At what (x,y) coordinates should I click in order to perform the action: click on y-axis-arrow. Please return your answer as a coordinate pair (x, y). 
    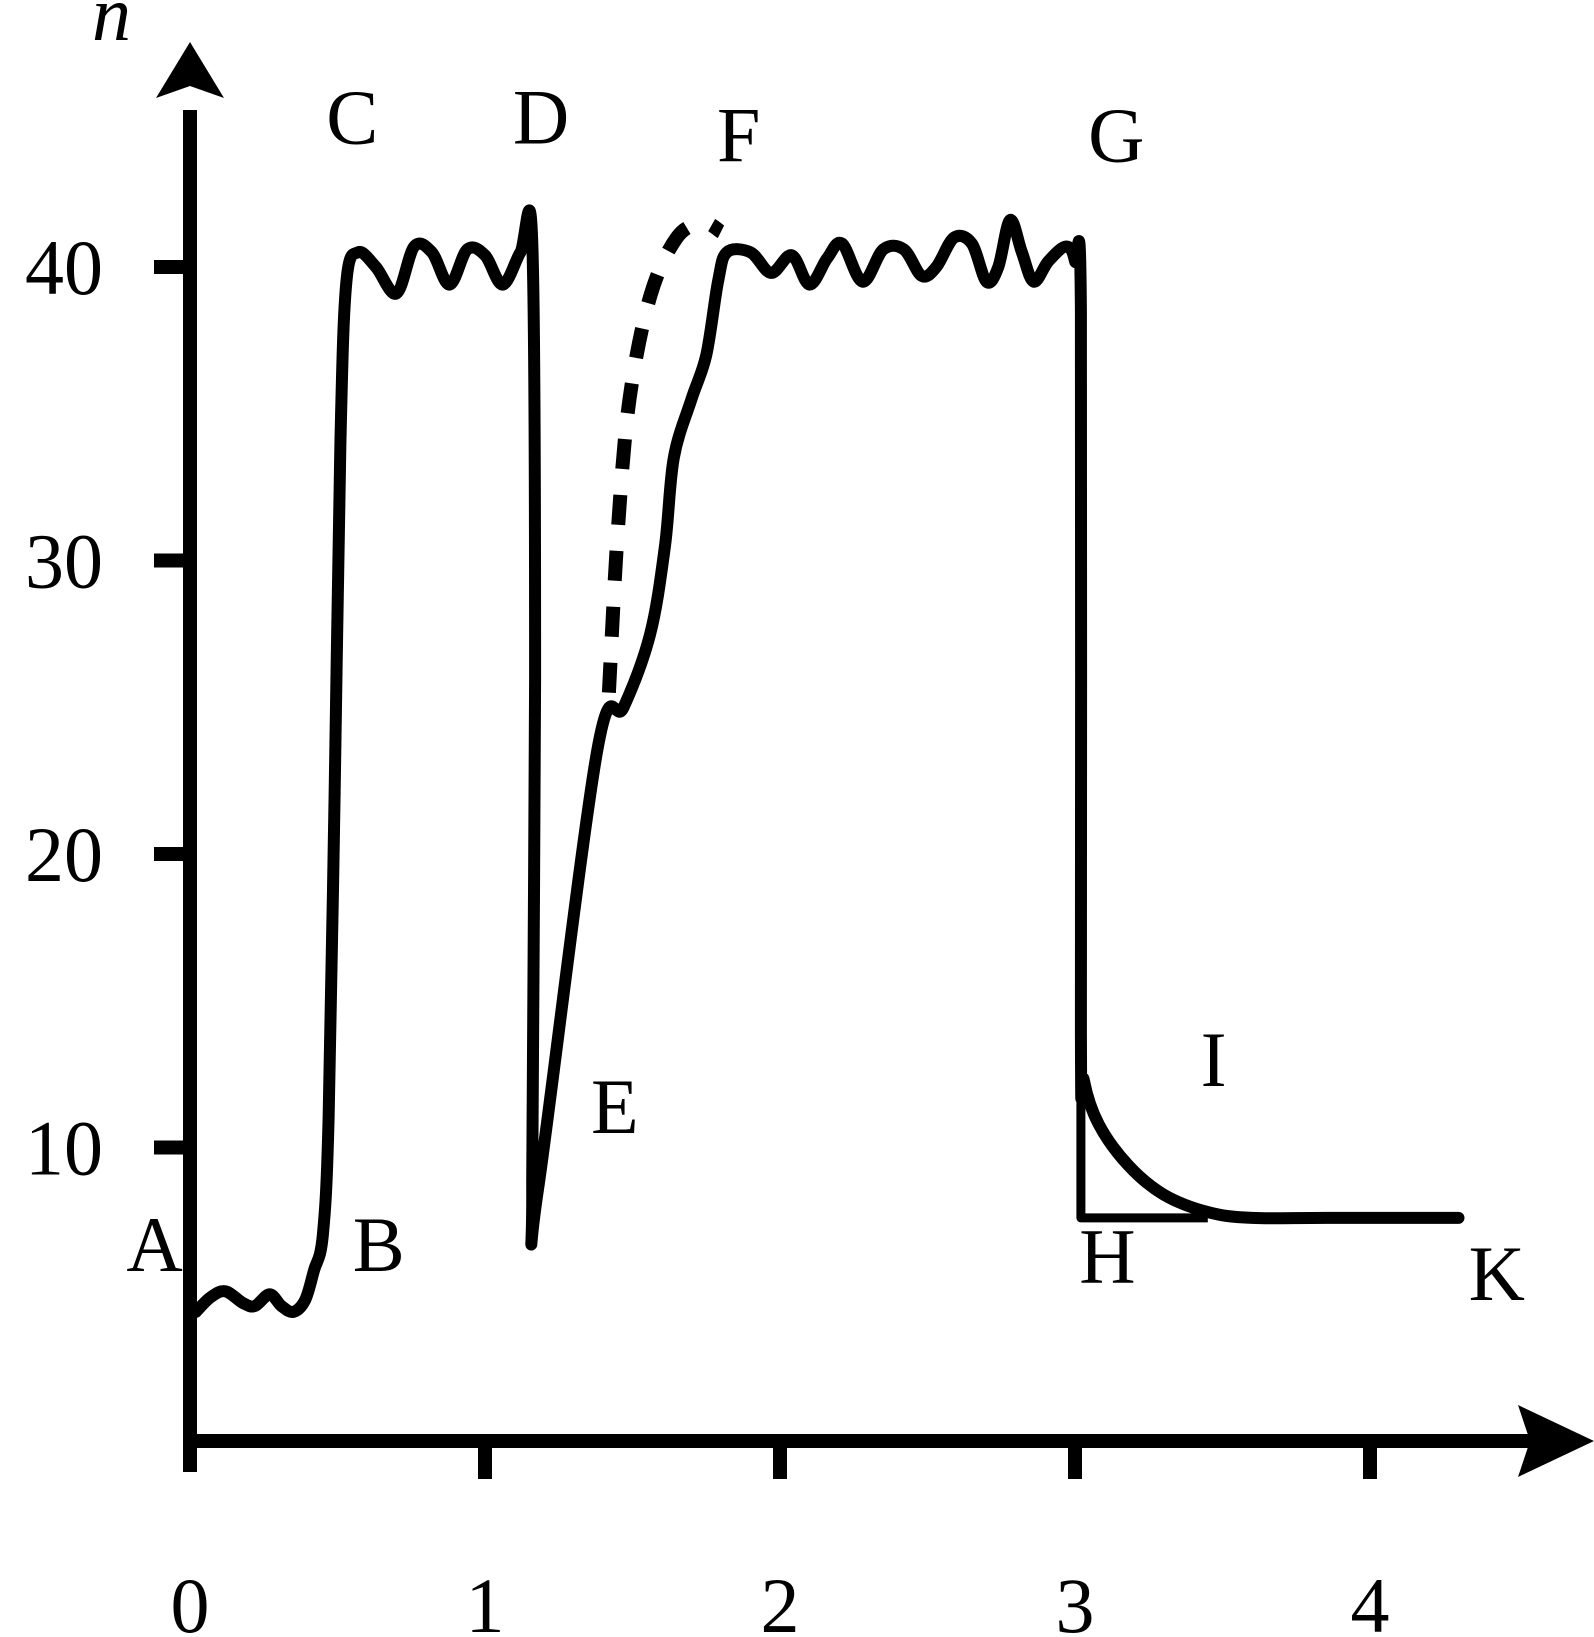
    Looking at the image, I should click on (190, 70).